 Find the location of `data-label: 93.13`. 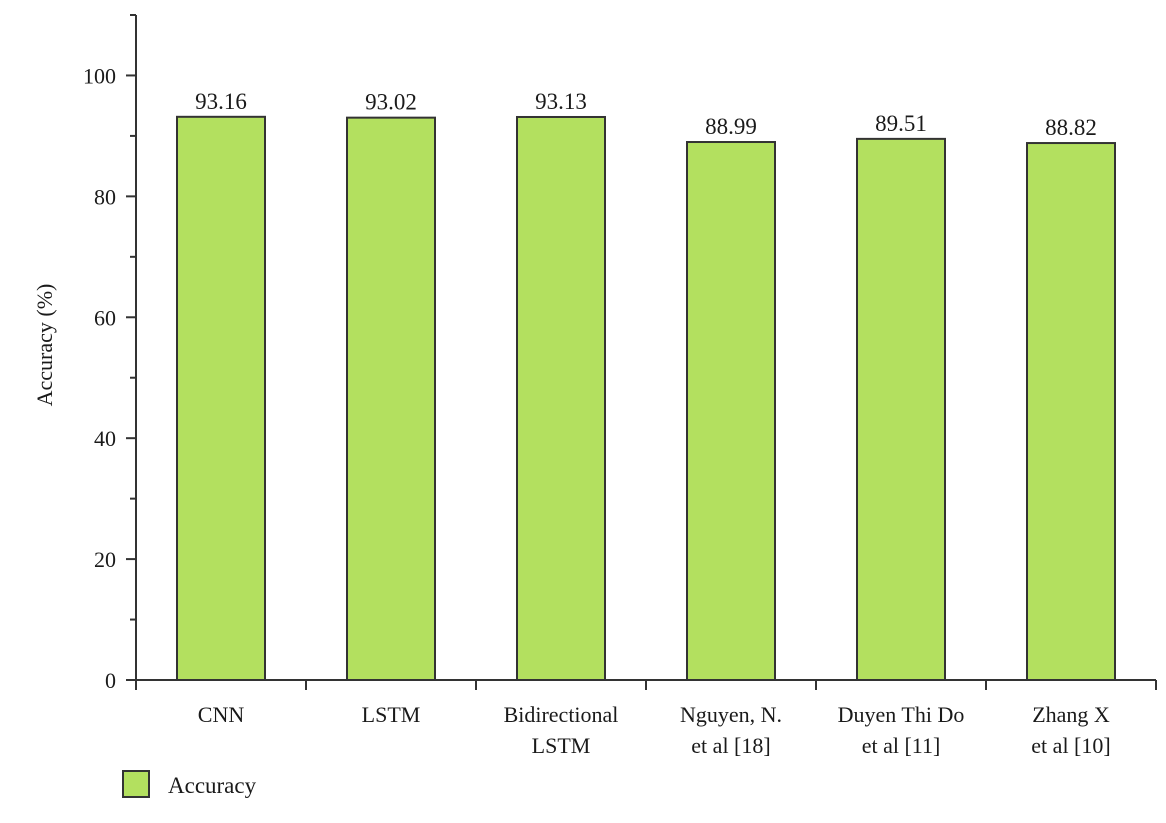

data-label: 93.13 is located at coordinates (561, 101).